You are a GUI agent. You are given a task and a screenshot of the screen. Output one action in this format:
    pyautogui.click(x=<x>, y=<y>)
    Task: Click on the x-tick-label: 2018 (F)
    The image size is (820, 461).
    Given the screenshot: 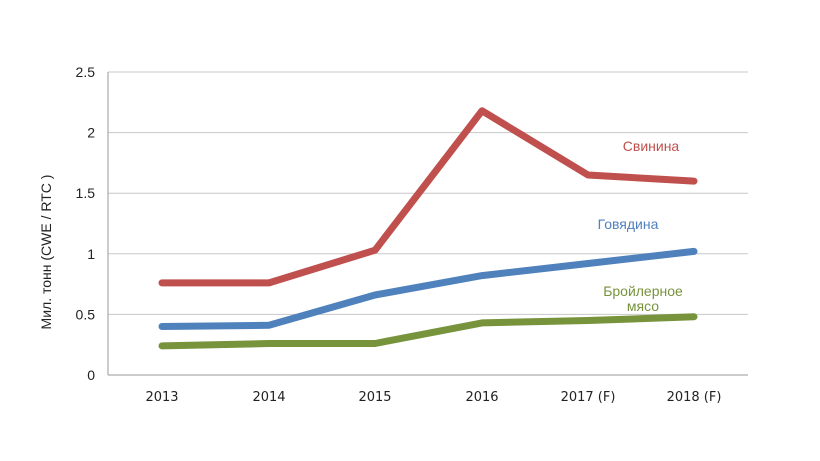 What is the action you would take?
    pyautogui.click(x=694, y=397)
    